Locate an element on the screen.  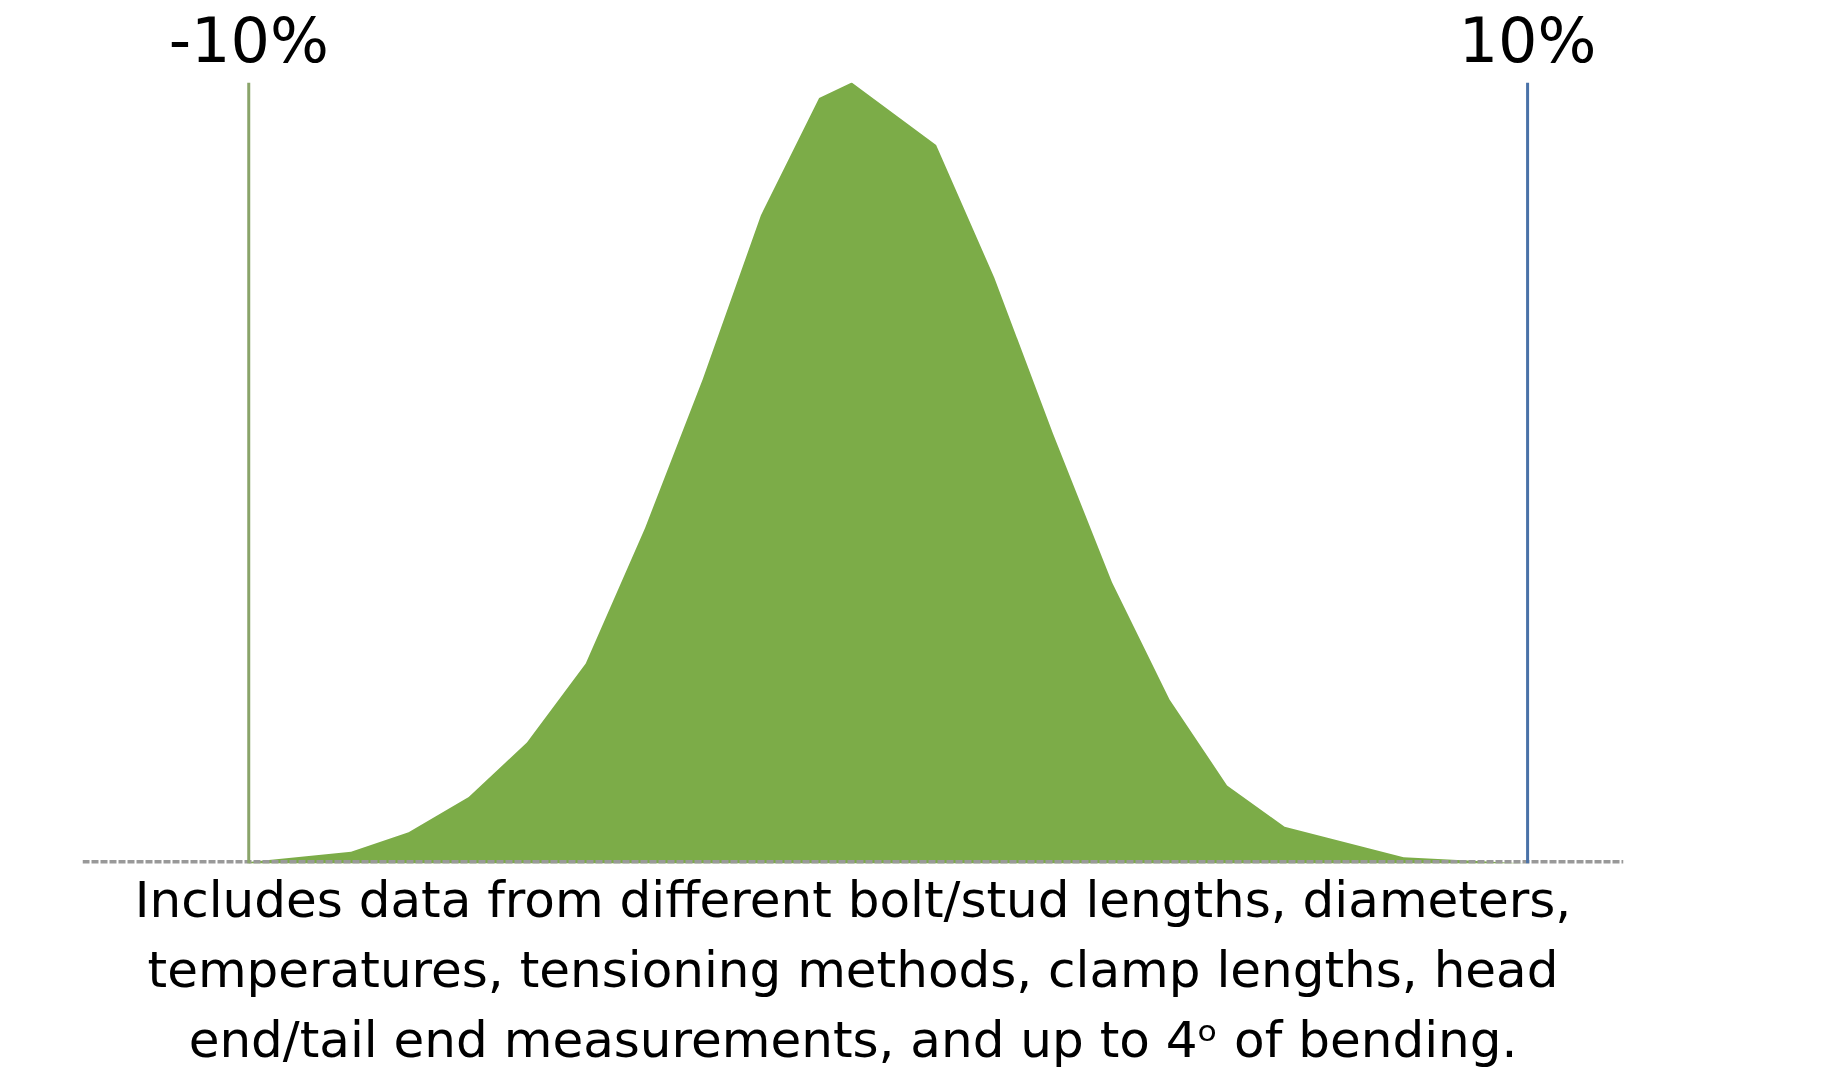
x-tick-label: 10% is located at coordinates (1527, 40).